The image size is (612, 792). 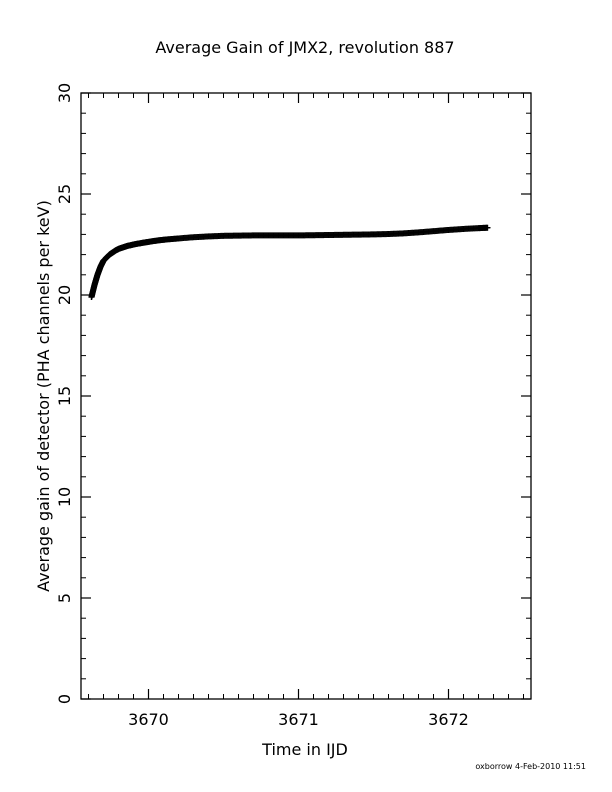 I want to click on x-tick-label: 3671, so click(x=298, y=719).